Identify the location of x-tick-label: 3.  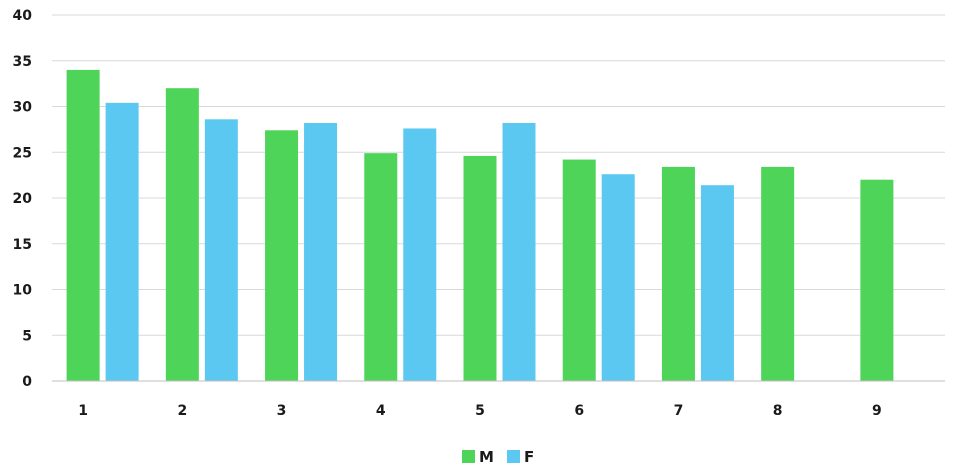
(282, 411).